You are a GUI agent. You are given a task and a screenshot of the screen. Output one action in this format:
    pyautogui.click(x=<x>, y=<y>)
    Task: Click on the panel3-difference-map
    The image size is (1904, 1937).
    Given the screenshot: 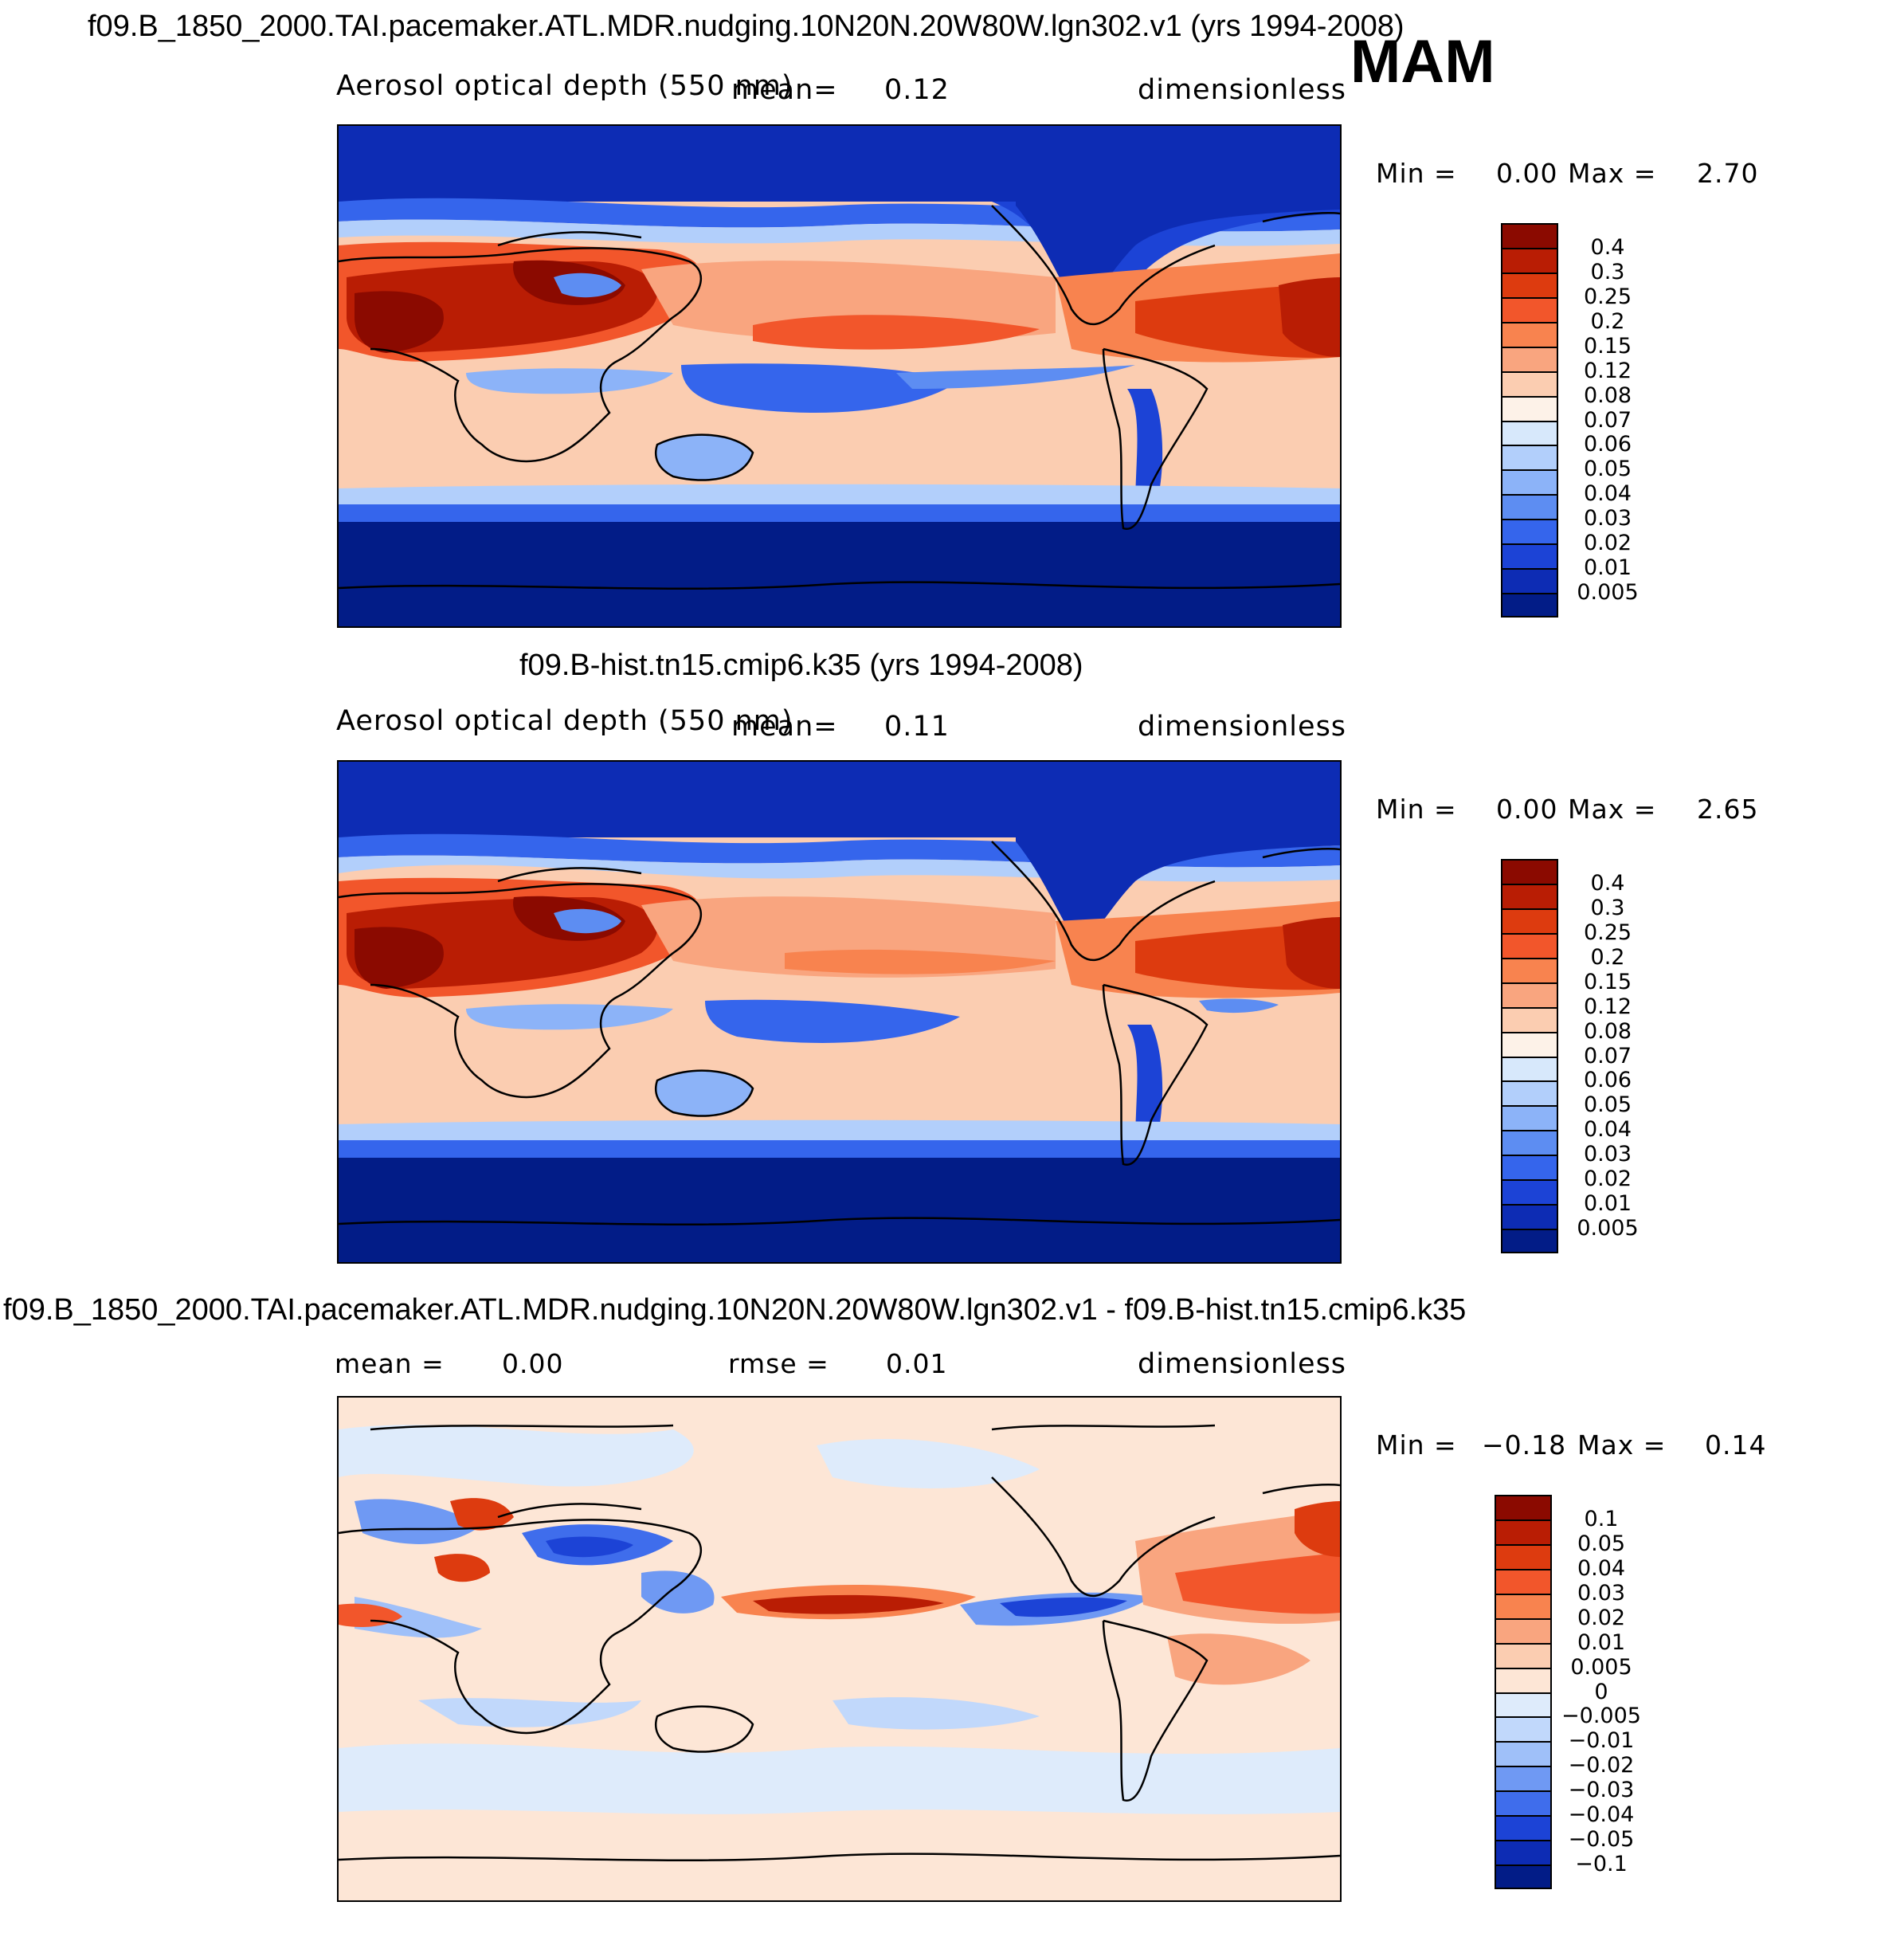 What is the action you would take?
    pyautogui.click(x=839, y=1649)
    